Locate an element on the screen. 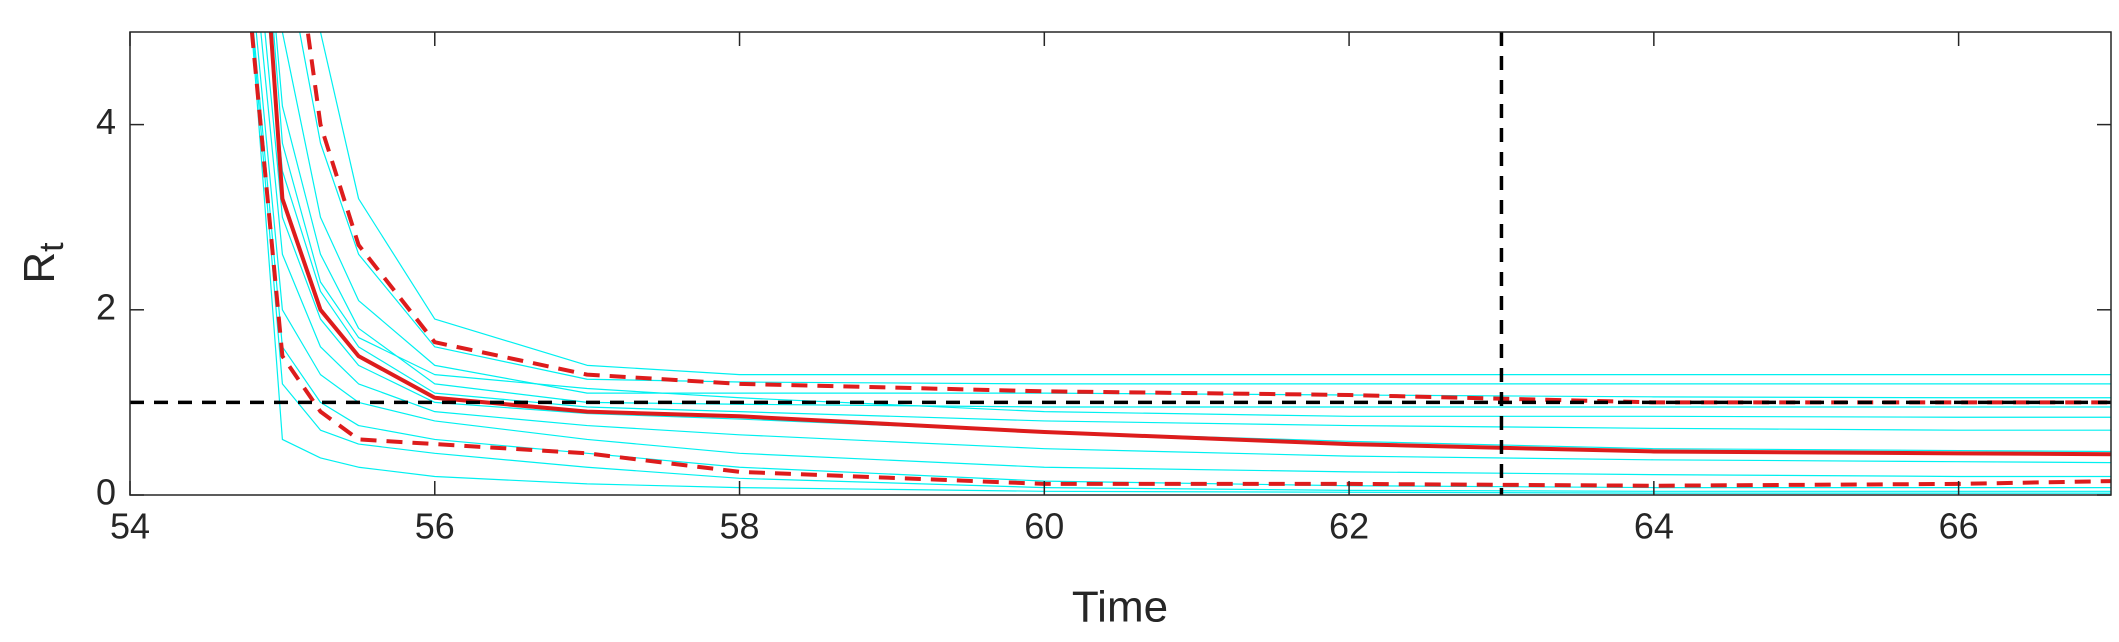 This screenshot has height=642, width=2119. y-axis-label-sub: t is located at coordinates (52, 247).